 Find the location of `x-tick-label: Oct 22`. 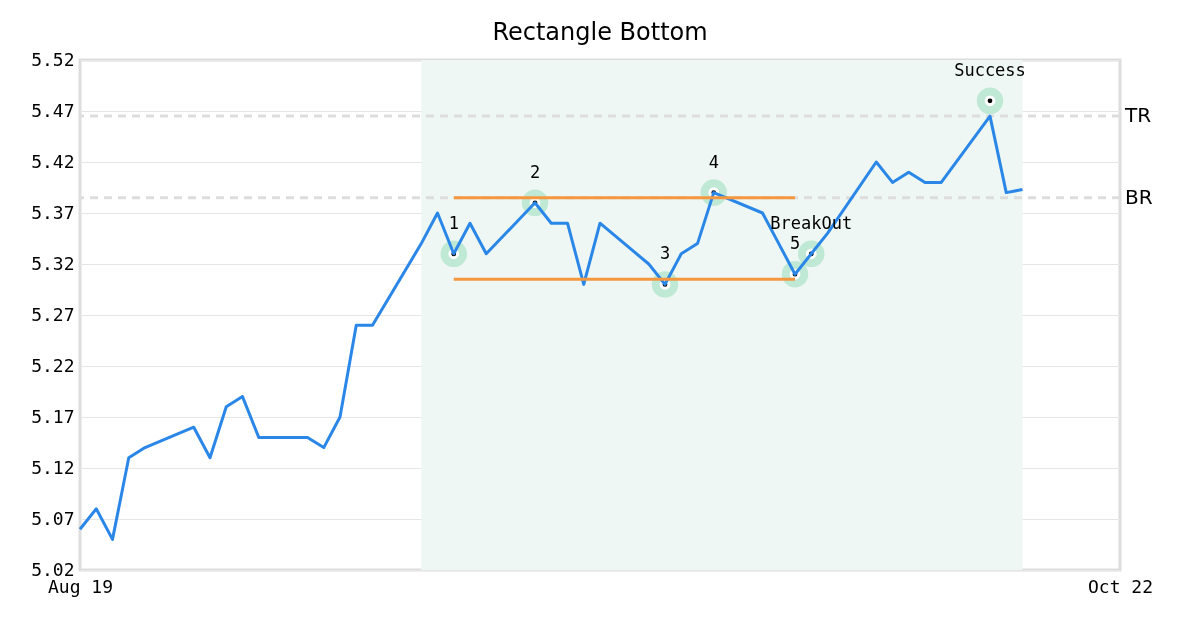

x-tick-label: Oct 22 is located at coordinates (1120, 586).